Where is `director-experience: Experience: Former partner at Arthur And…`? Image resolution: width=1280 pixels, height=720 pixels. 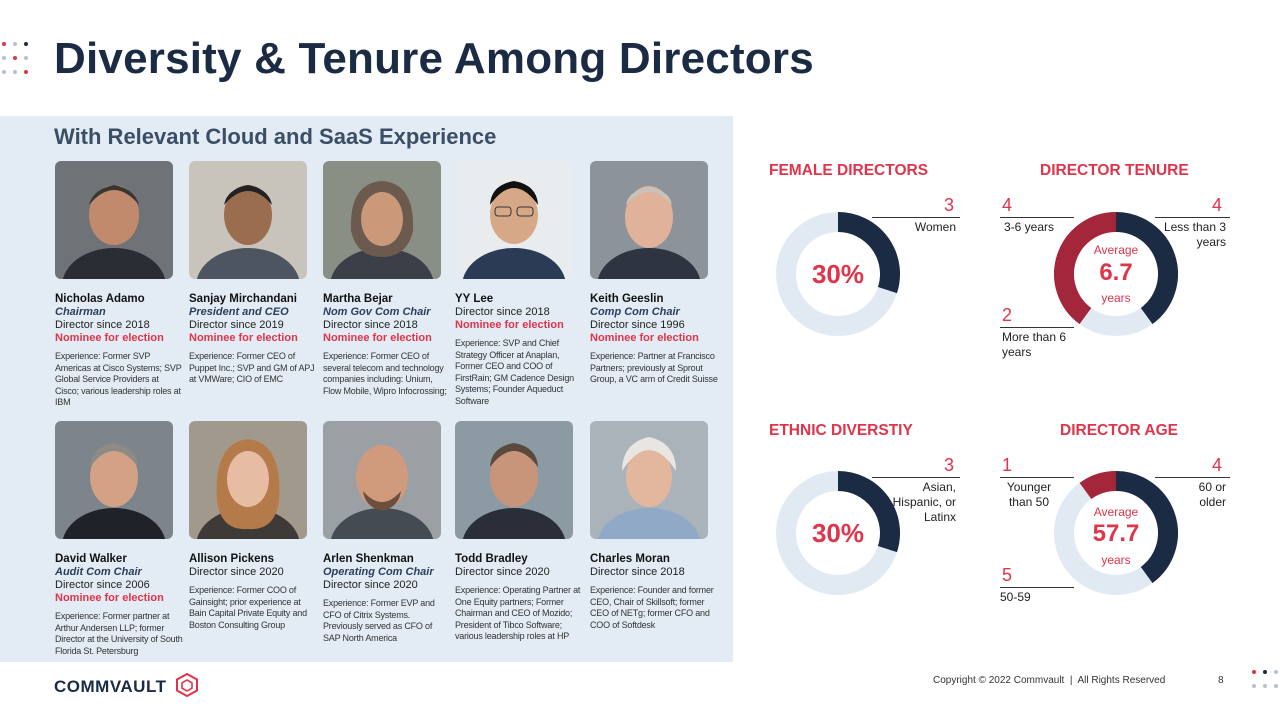 director-experience: Experience: Former partner at Arthur And… is located at coordinates (119, 633).